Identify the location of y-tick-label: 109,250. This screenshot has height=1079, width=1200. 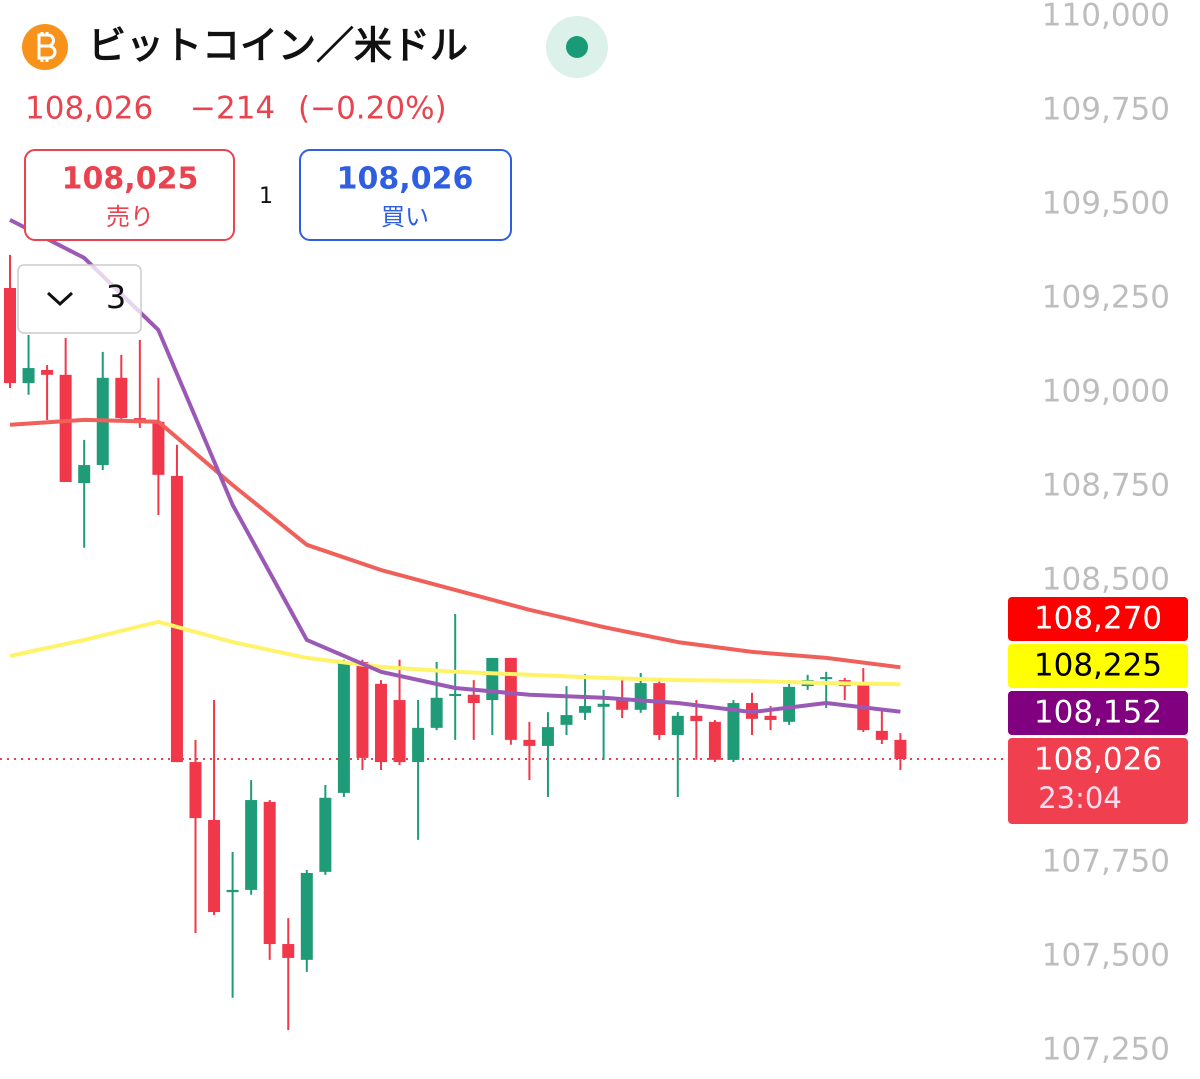
(1106, 297).